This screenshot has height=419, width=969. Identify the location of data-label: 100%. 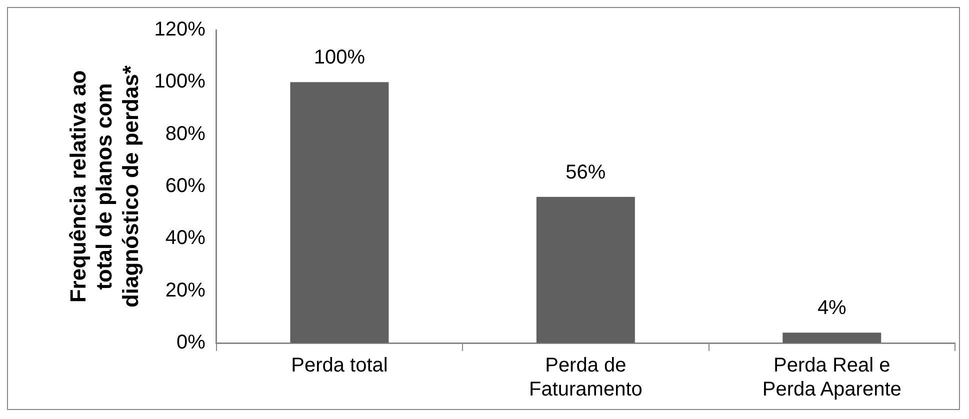
(340, 57).